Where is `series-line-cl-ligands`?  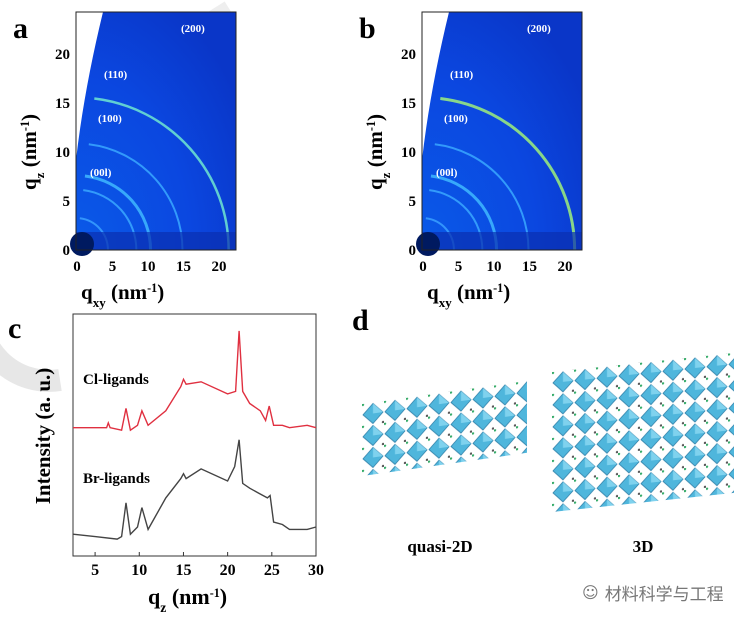 series-line-cl-ligands is located at coordinates (195, 381).